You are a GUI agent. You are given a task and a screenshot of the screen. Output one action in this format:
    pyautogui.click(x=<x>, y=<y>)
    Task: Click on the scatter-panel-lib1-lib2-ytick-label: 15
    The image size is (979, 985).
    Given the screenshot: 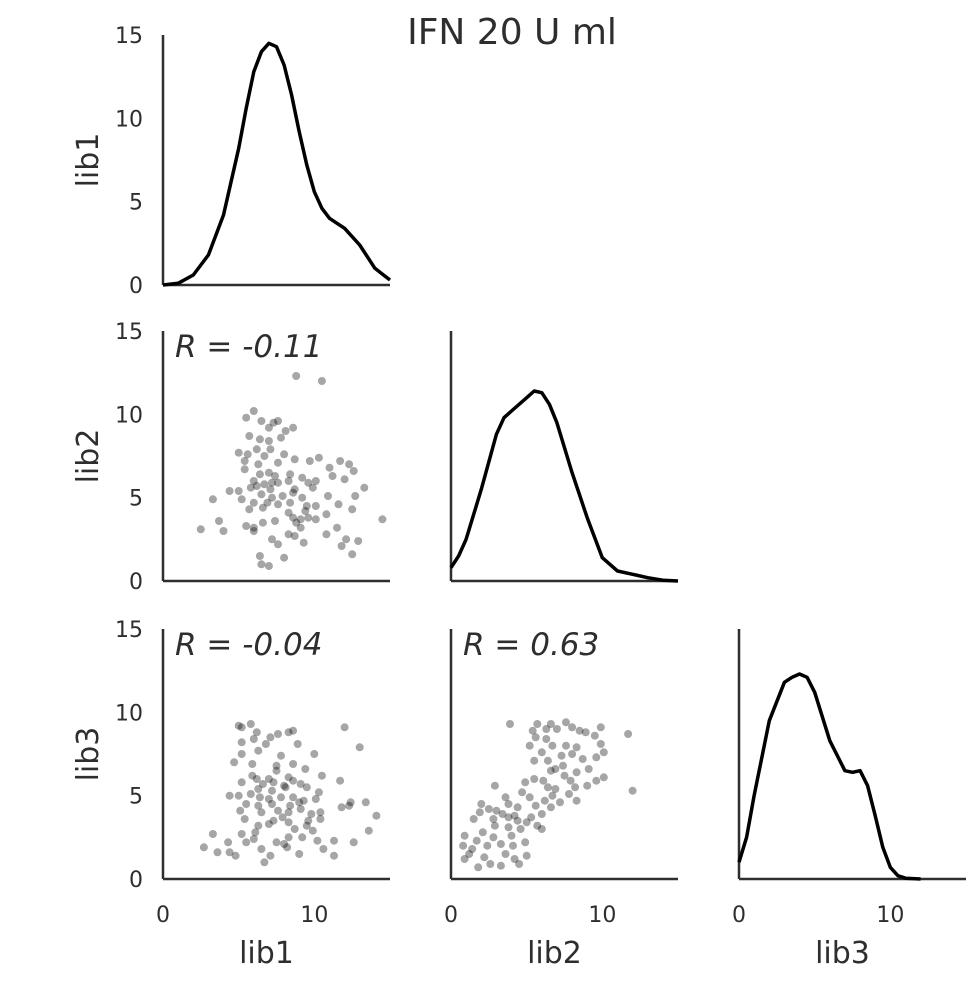 What is the action you would take?
    pyautogui.click(x=129, y=332)
    